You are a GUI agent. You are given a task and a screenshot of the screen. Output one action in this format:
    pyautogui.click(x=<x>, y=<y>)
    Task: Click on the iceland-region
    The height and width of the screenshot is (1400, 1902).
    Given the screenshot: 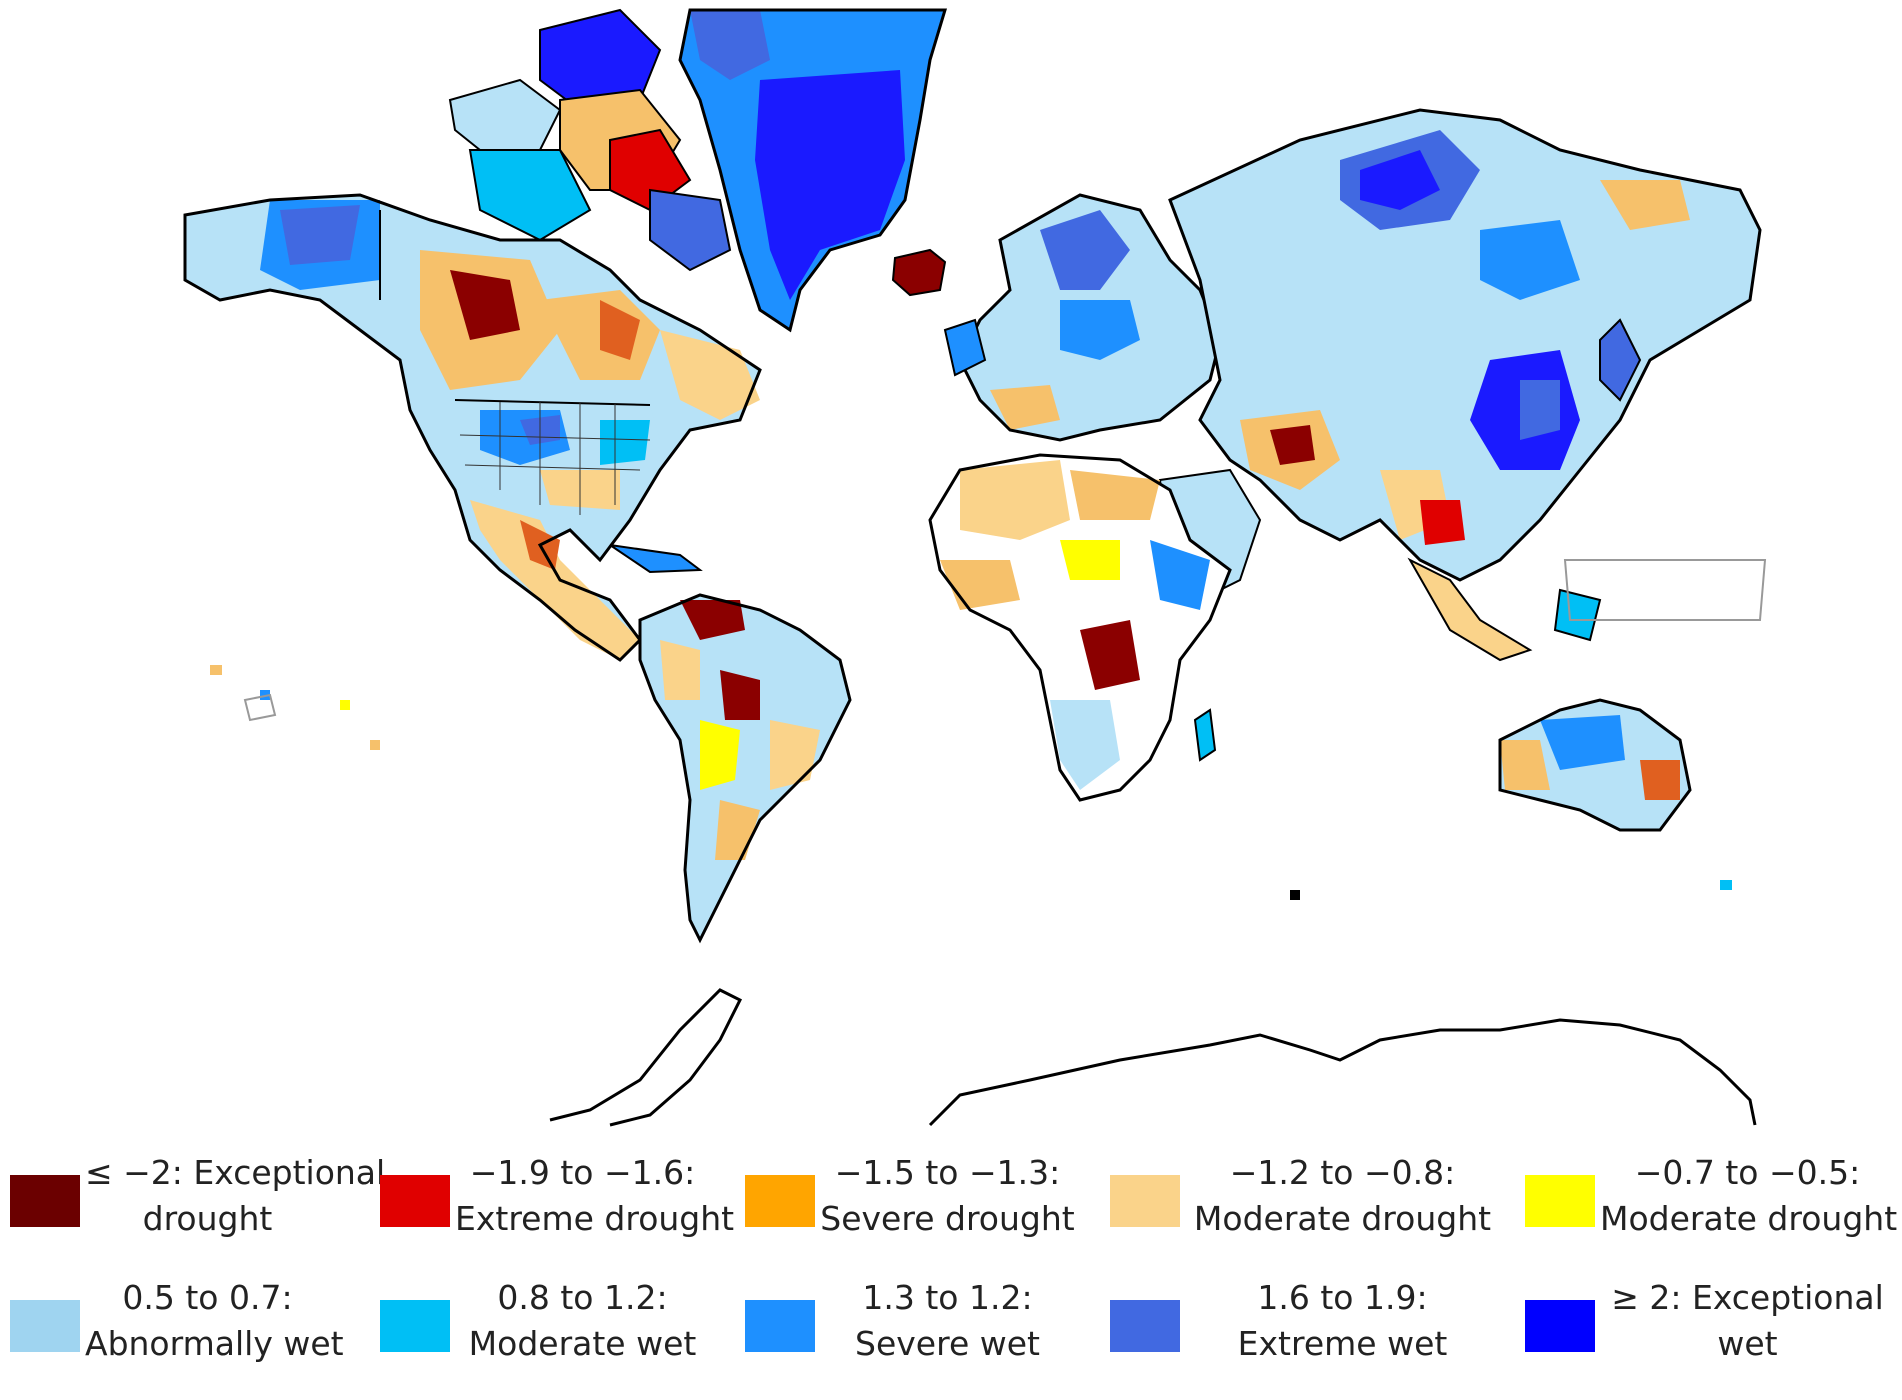 What is the action you would take?
    pyautogui.click(x=919, y=272)
    